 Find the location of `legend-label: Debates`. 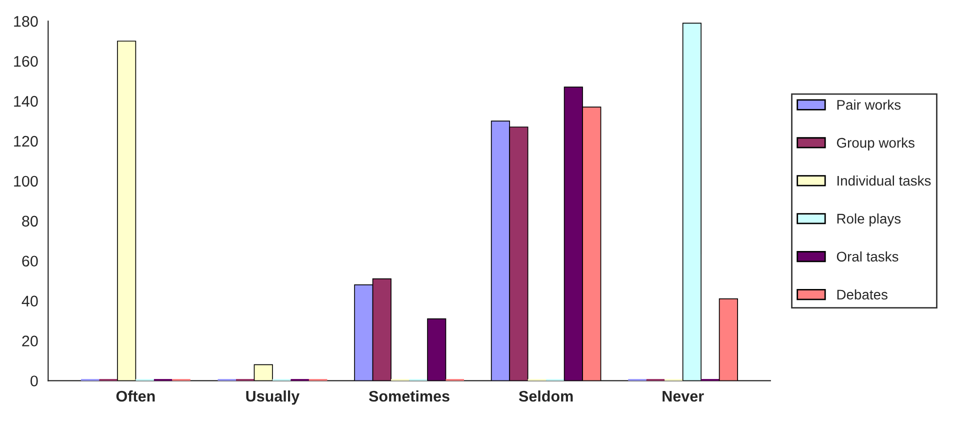

legend-label: Debates is located at coordinates (862, 294).